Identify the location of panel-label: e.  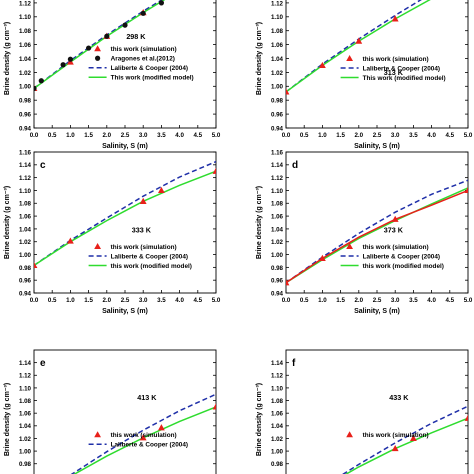
(43, 363).